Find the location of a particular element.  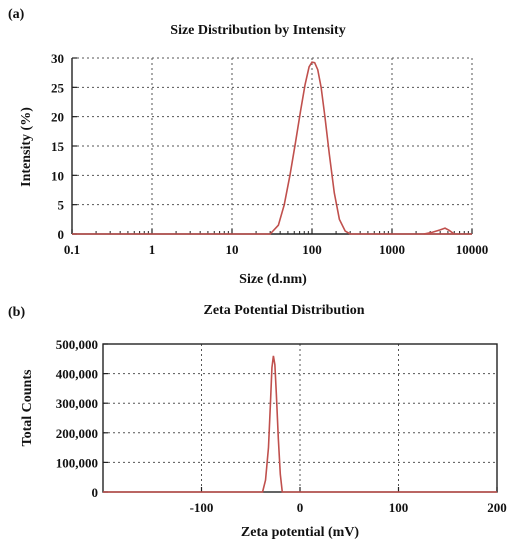

panel-a-title: Size Distribution by Intensity is located at coordinates (257, 30).